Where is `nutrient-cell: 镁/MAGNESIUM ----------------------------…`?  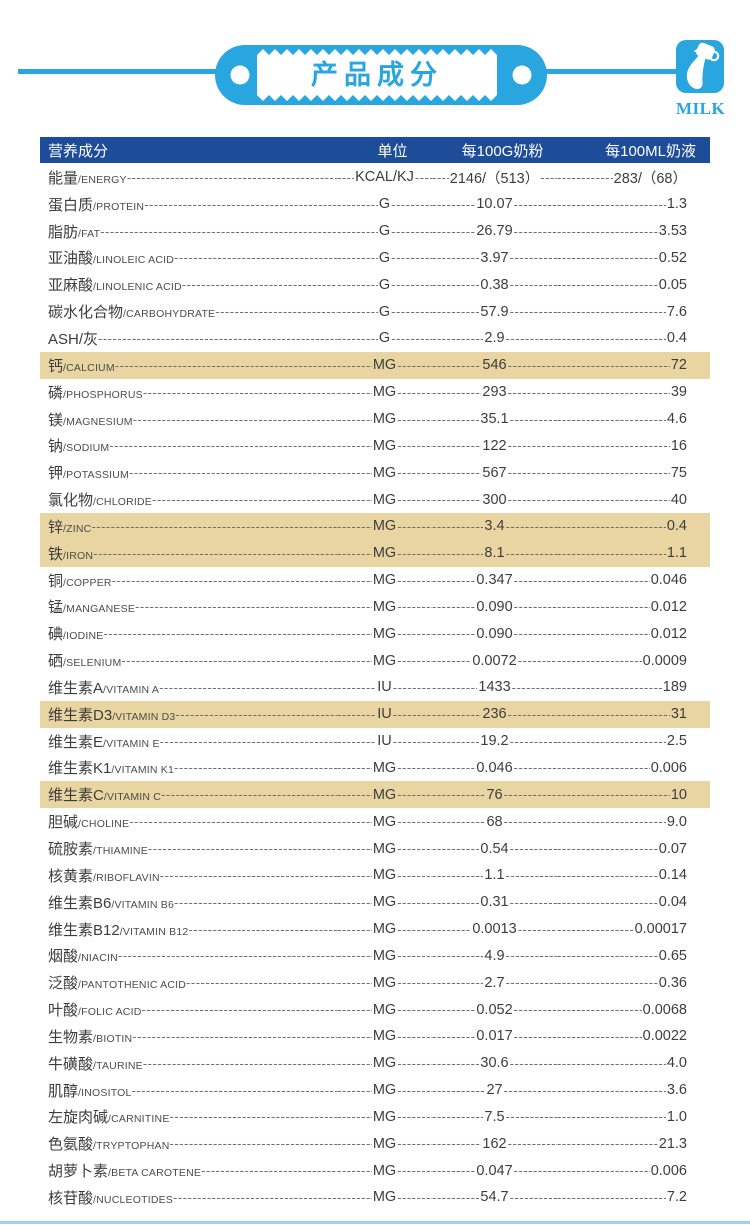
nutrient-cell: 镁/MAGNESIUM ----------------------------… is located at coordinates (192, 419).